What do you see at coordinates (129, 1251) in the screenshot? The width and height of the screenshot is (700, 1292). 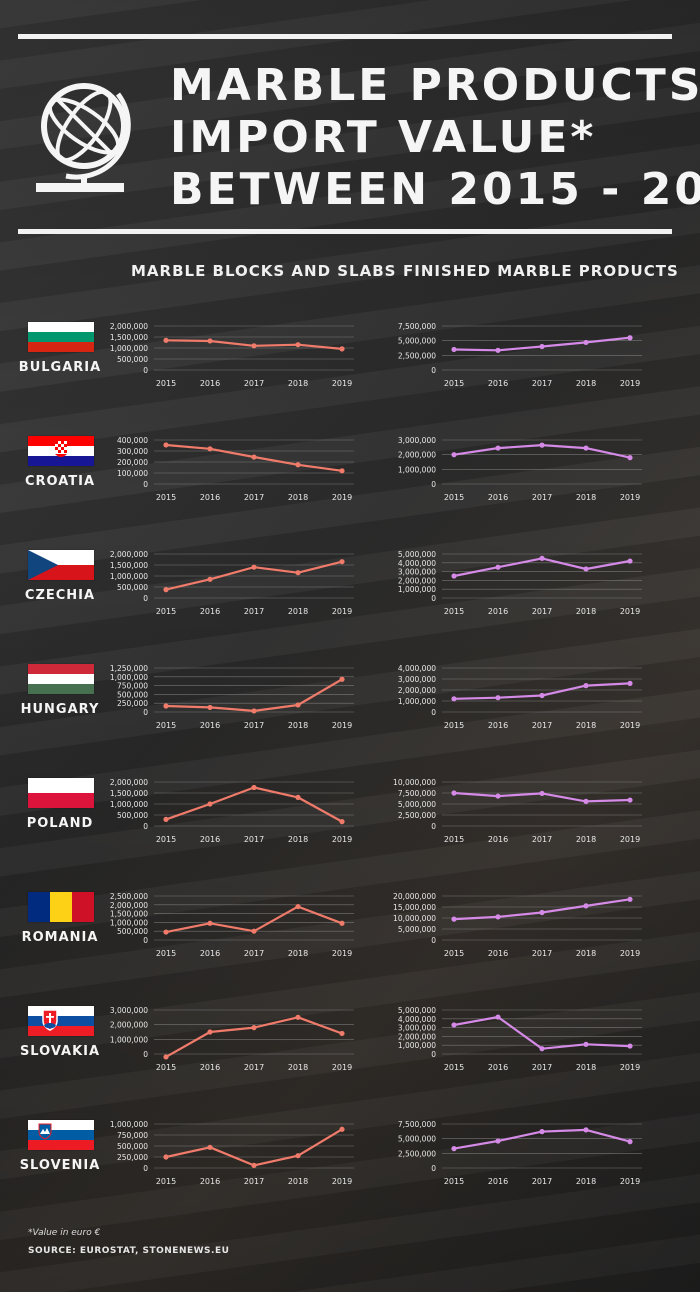 I see `source-credit: SOURCE: EUROSTAT, STONENEWS.EU` at bounding box center [129, 1251].